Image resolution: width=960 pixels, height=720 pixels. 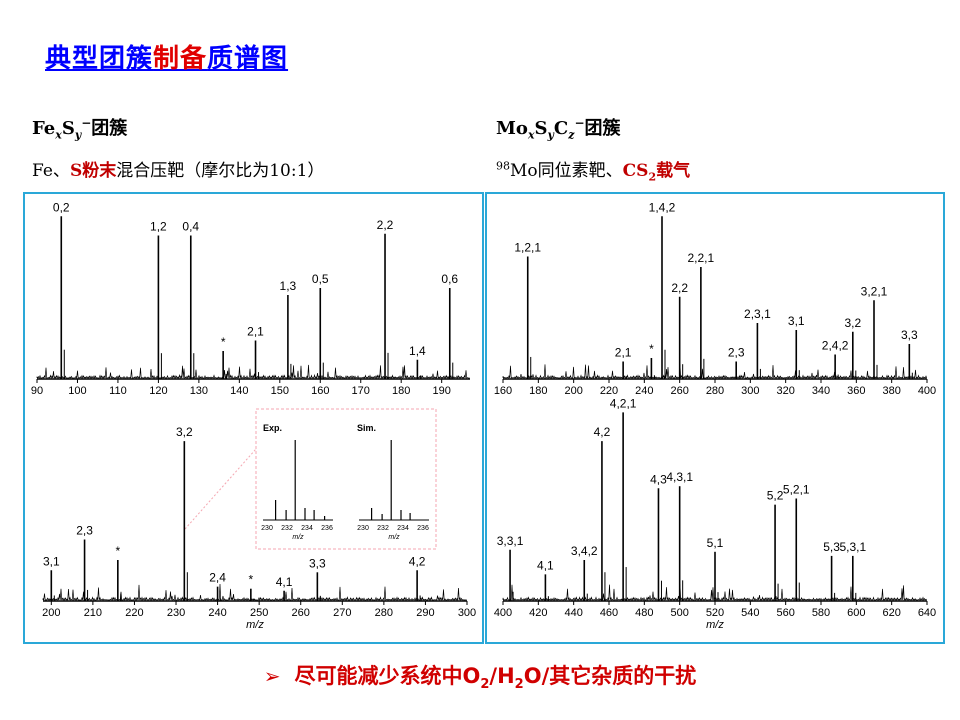 I want to click on x-tick-label: 200, so click(x=573, y=391).